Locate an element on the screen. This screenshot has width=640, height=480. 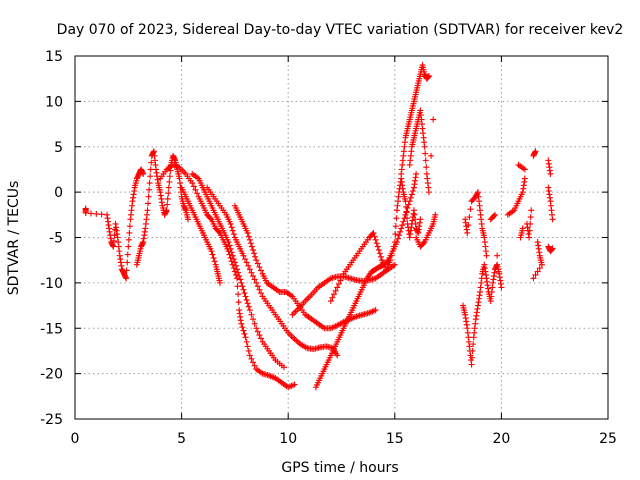
y-tick-label: 0 is located at coordinates (58, 193).